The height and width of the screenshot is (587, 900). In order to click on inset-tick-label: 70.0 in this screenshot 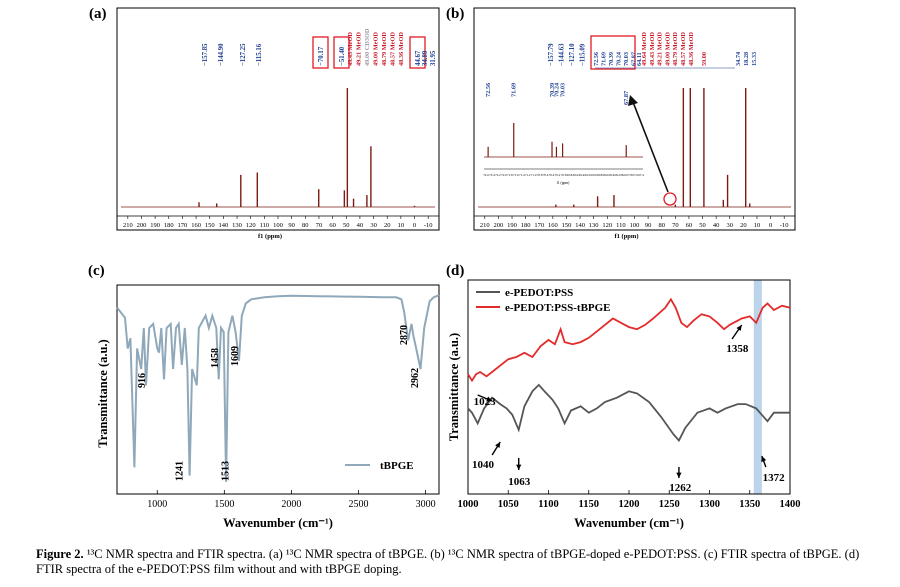, I will do `click(564, 175)`.